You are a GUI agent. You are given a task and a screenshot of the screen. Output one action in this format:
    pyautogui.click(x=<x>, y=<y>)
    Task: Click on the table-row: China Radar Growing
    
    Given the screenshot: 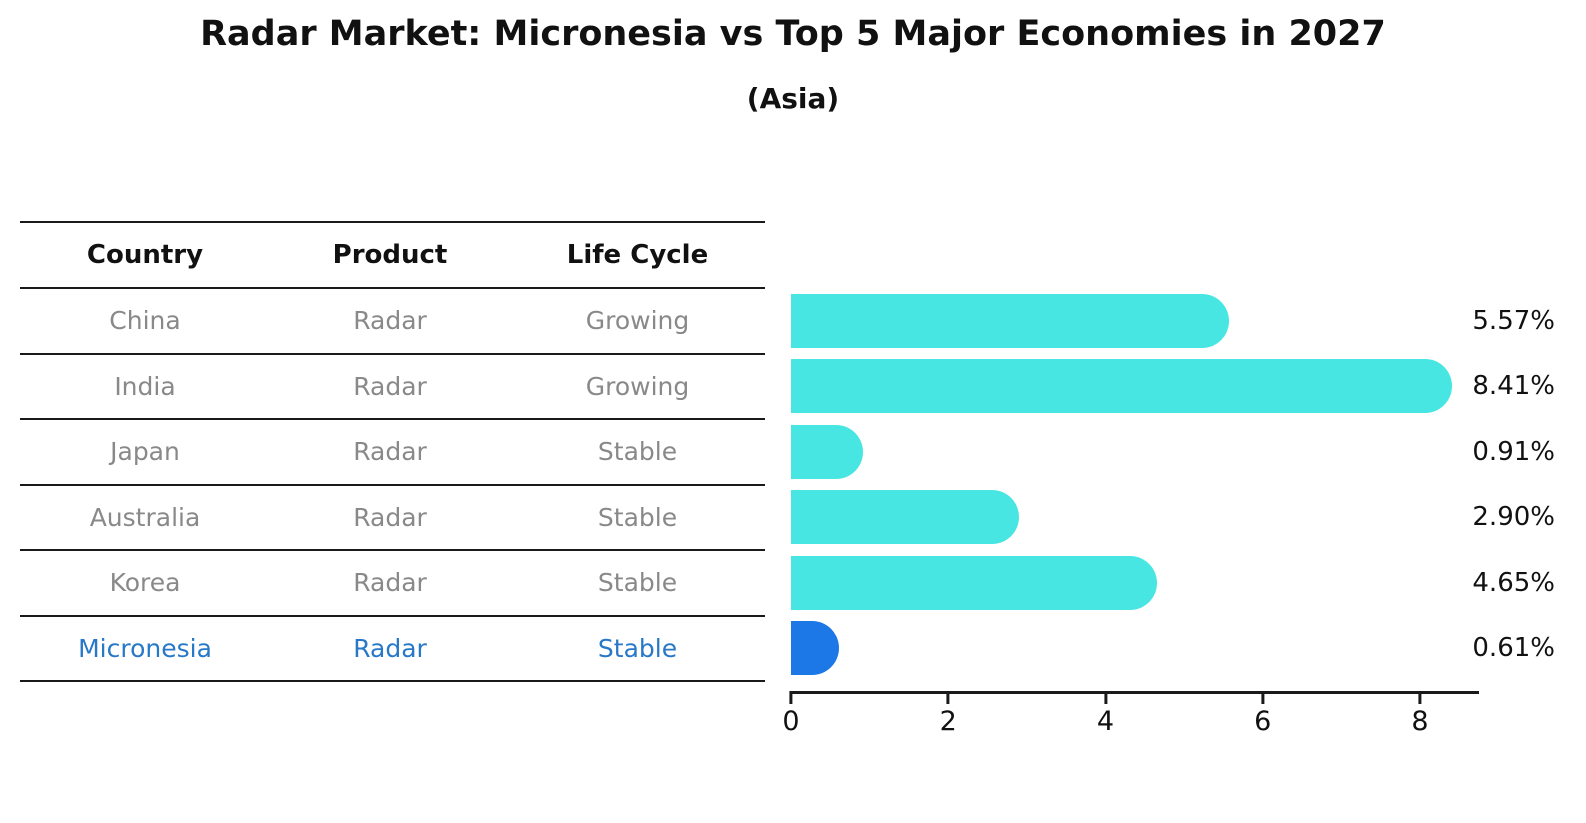 What is the action you would take?
    pyautogui.click(x=392, y=322)
    